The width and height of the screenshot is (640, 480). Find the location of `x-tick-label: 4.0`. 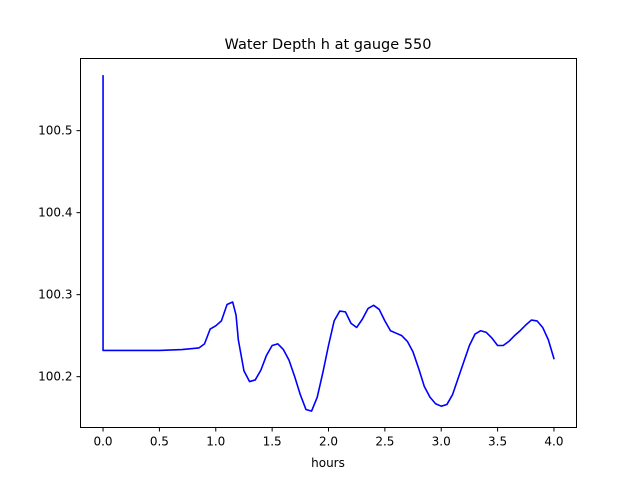

x-tick-label: 4.0 is located at coordinates (553, 442).